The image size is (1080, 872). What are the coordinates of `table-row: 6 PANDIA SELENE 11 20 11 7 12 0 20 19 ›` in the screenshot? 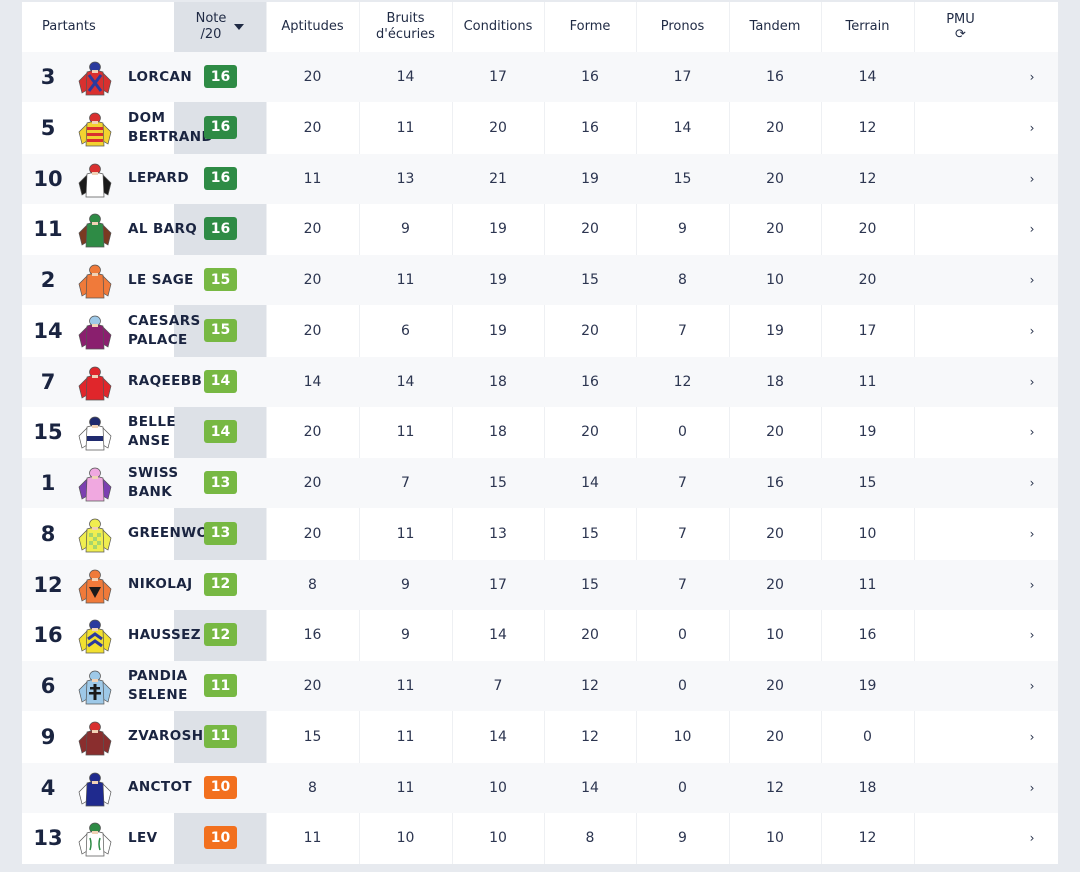 It's located at (540, 686).